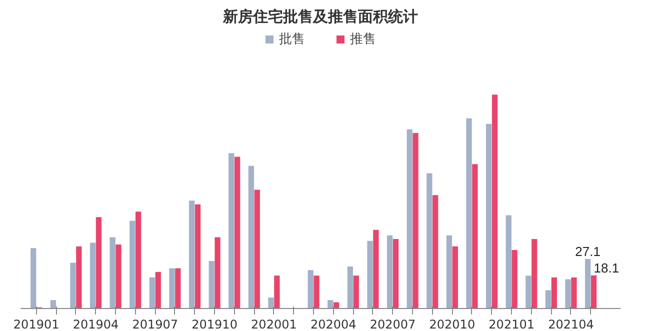  I want to click on x-tick-label: 201907, so click(155, 324).